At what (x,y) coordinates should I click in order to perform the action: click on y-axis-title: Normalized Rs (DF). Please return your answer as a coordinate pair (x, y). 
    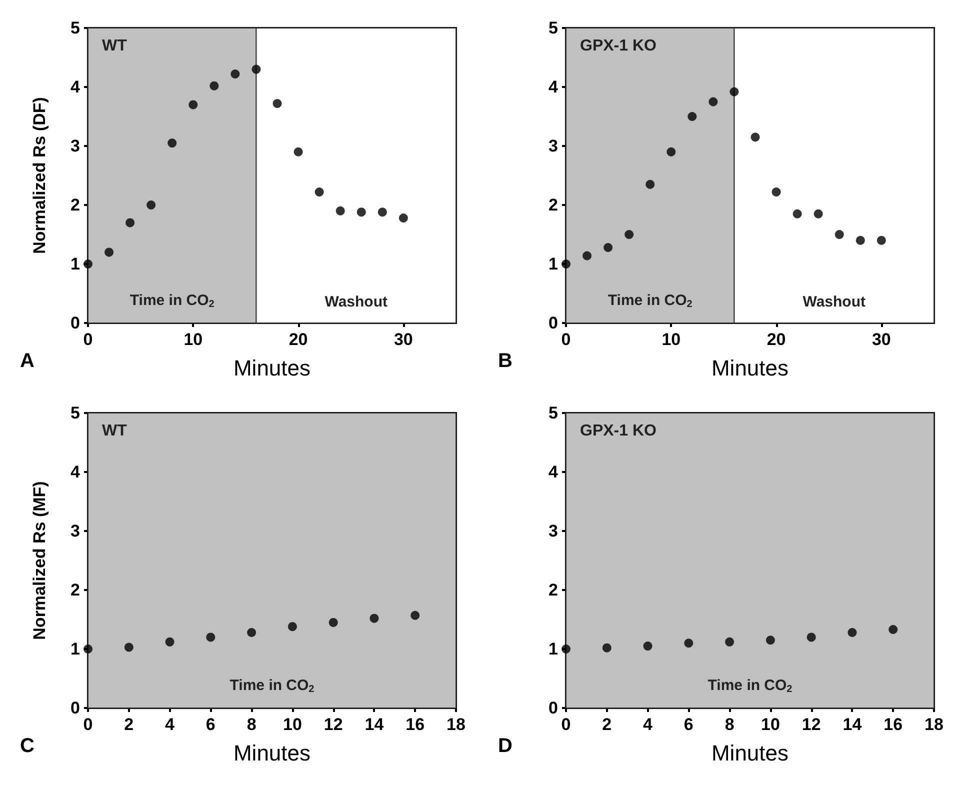
    Looking at the image, I should click on (39, 175).